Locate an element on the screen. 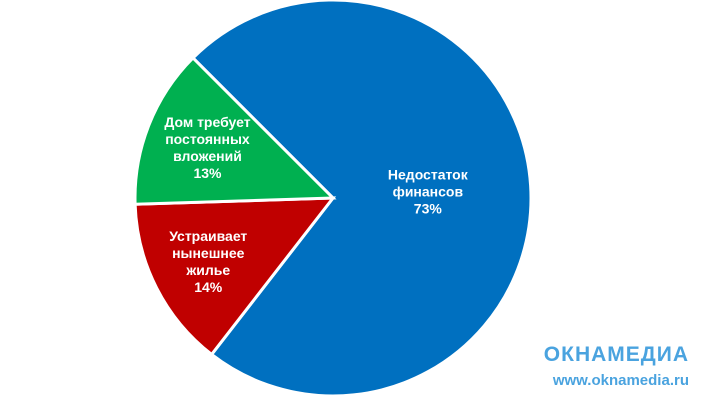 Image resolution: width=703 pixels, height=401 pixels. watermark-logo: ОКНАМЕДИА is located at coordinates (616, 354).